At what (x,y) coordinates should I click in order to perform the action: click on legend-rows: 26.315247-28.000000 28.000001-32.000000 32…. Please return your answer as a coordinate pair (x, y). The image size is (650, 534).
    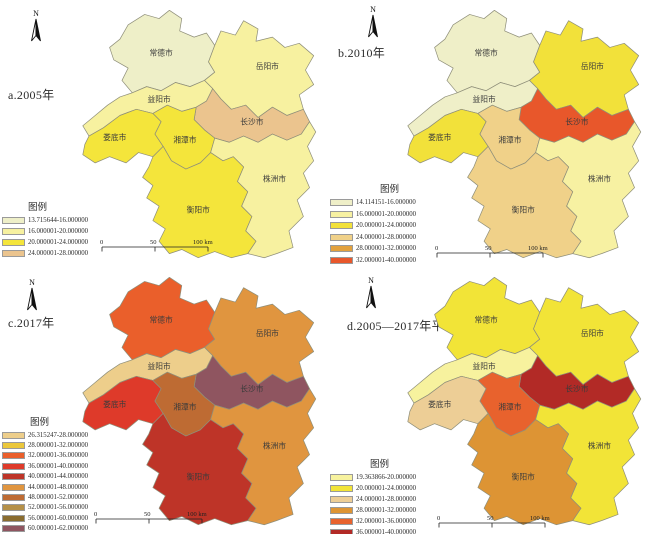
    Looking at the image, I should click on (45, 482).